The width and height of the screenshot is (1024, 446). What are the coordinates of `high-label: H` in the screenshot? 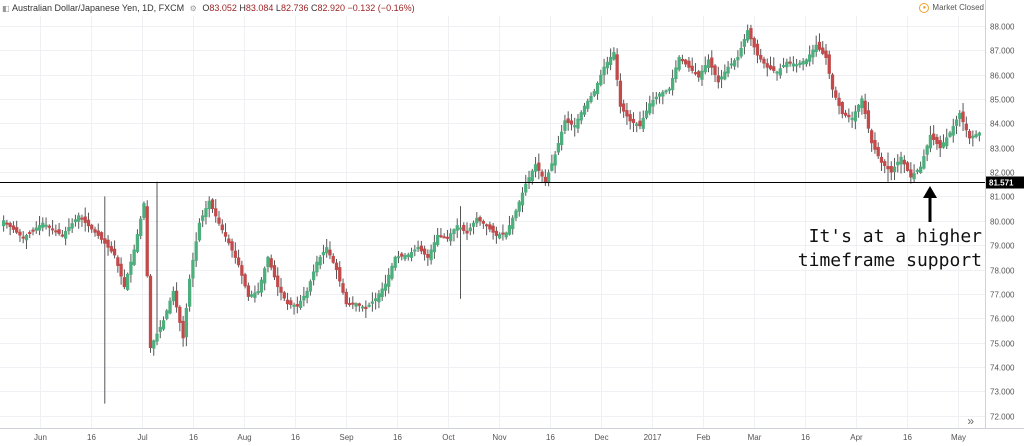 It's located at (242, 8).